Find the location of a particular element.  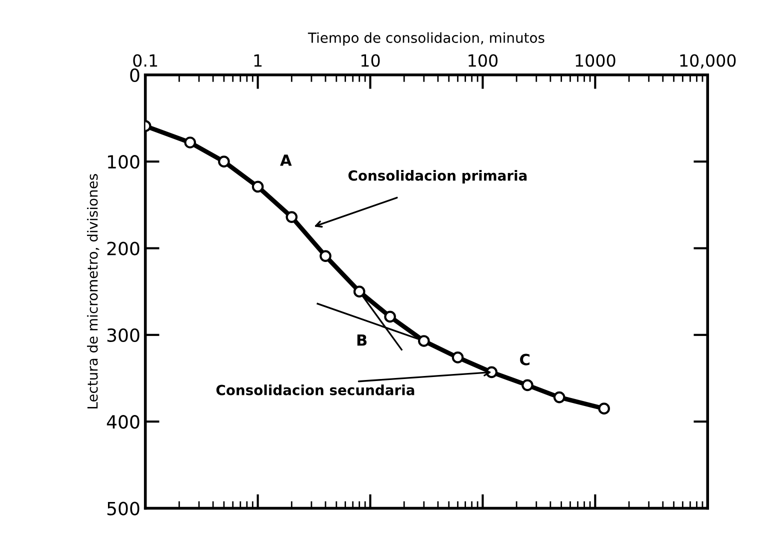

annotation: Consolidacion primaria is located at coordinates (437, 177).